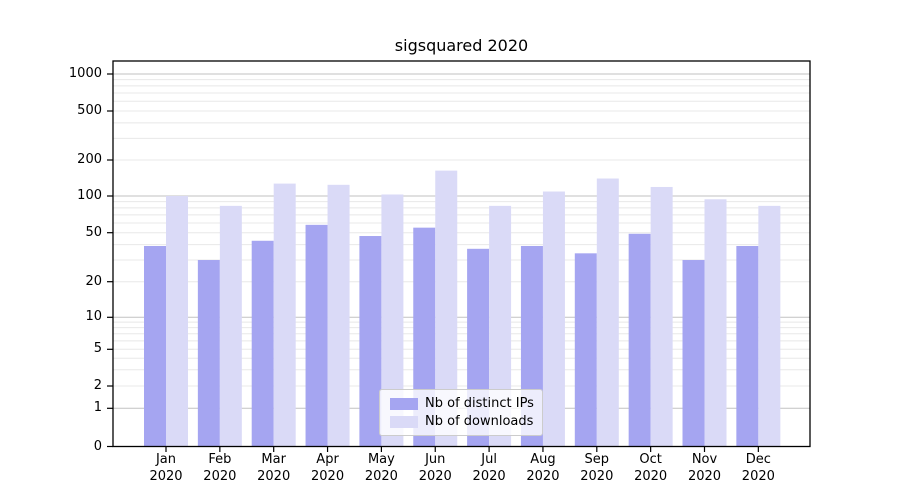  I want to click on x-tick-label: Sep 2020, so click(597, 468).